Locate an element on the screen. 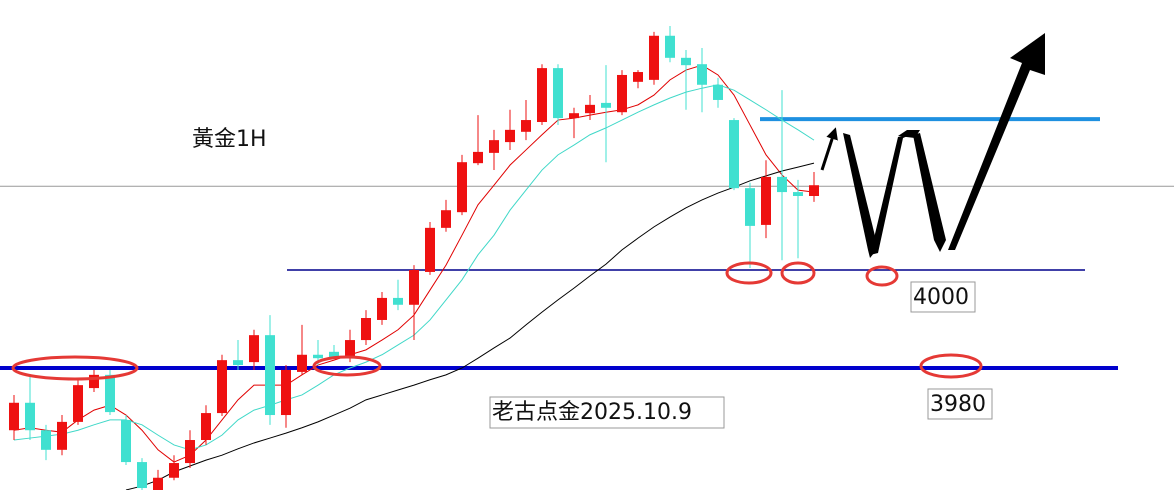 Image resolution: width=1174 pixels, height=490 pixels. annotation-box is located at coordinates (607, 412).